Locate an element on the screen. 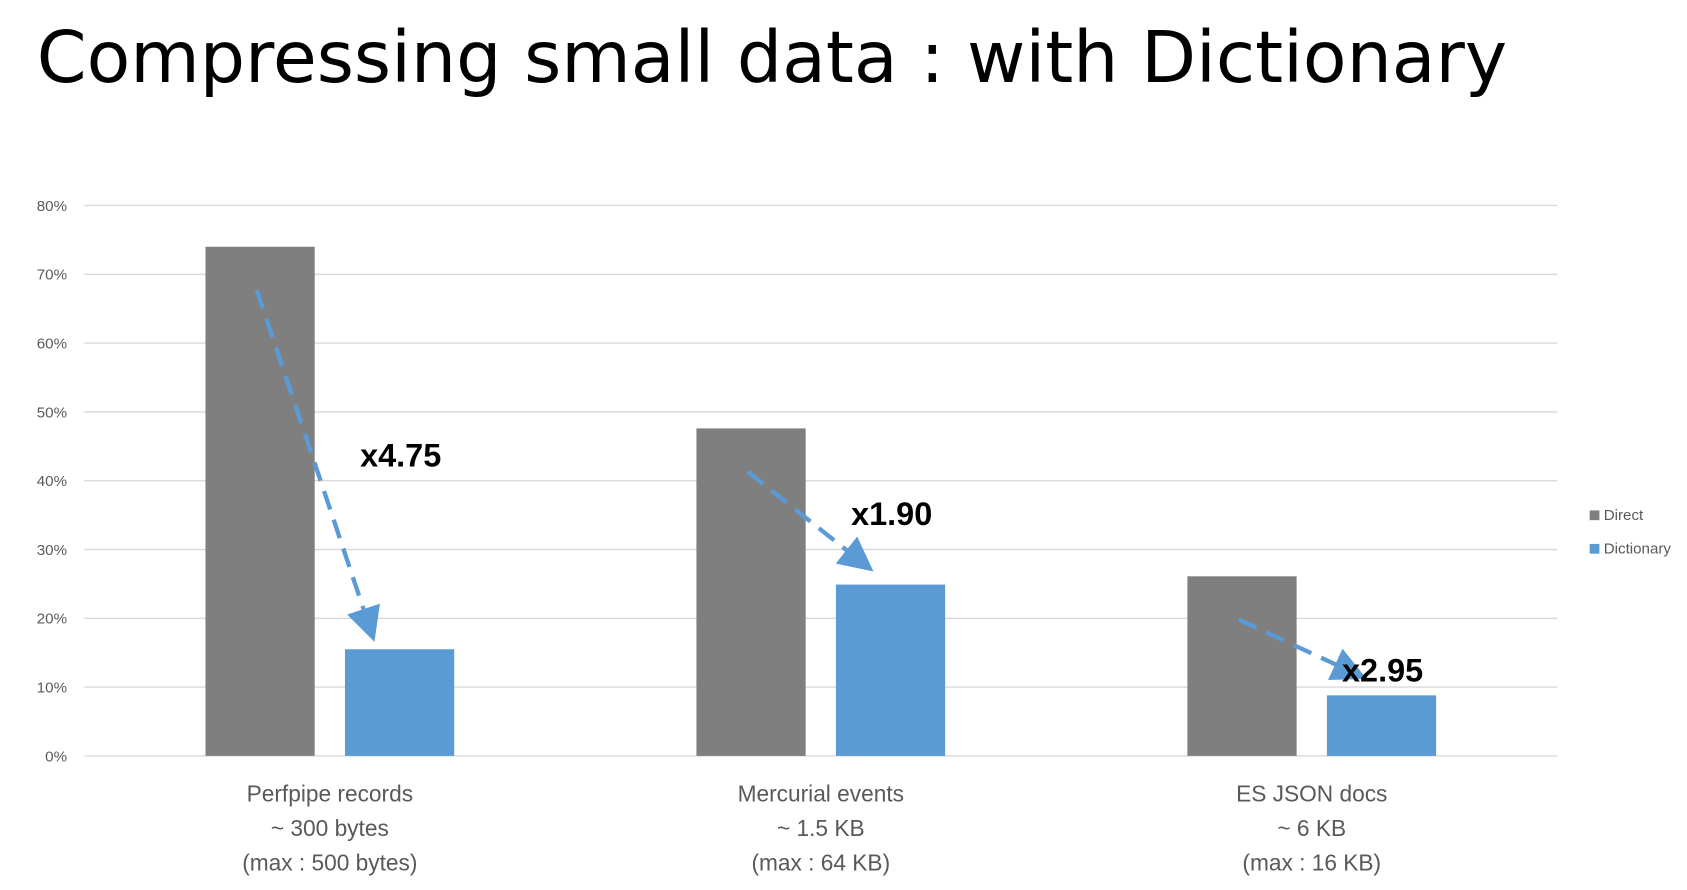  legend-label: Dictionary is located at coordinates (1638, 549).